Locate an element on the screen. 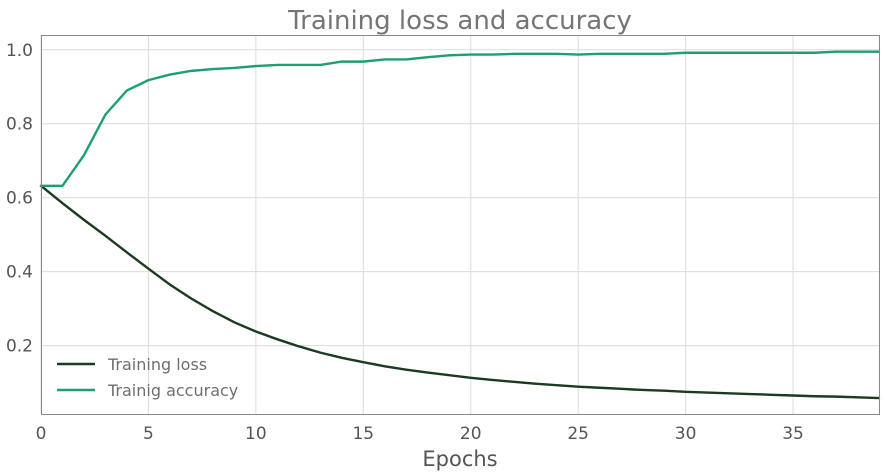 This screenshot has height=475, width=885. y-tick-label: 0.2 is located at coordinates (19, 347).